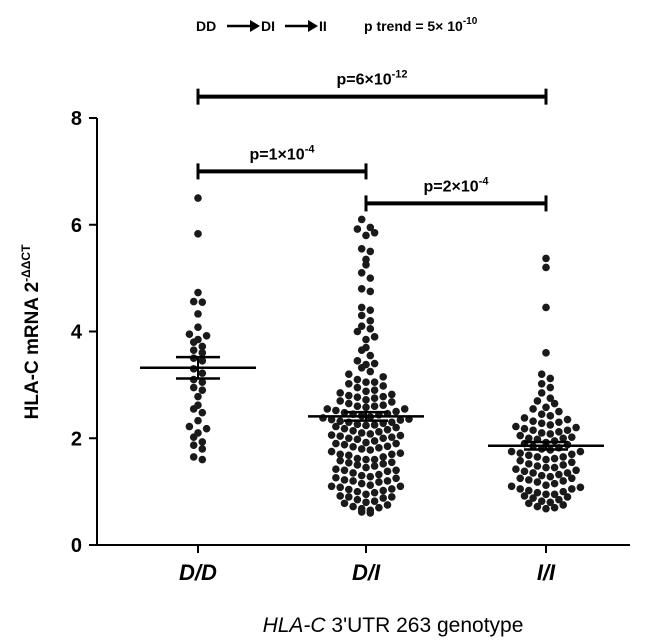  What do you see at coordinates (26, 263) in the screenshot?
I see `y-axis-label-superscript: -ΔΔCT` at bounding box center [26, 263].